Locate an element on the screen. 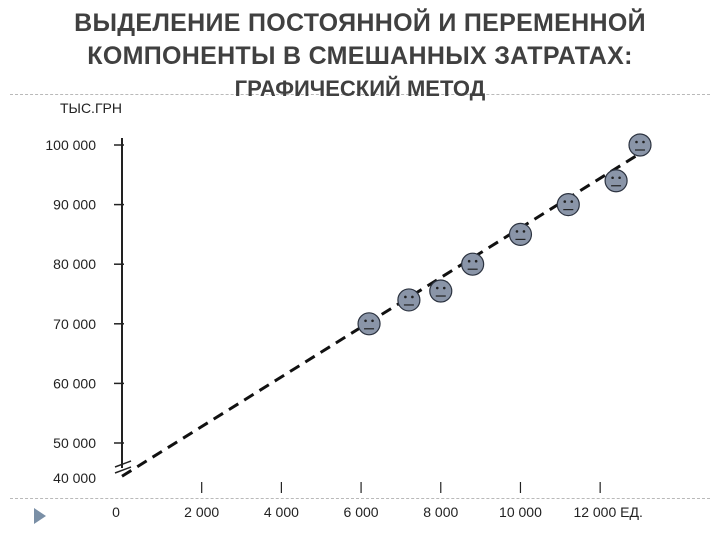 The width and height of the screenshot is (720, 540). y-tick-label: 60 000 is located at coordinates (74, 383).